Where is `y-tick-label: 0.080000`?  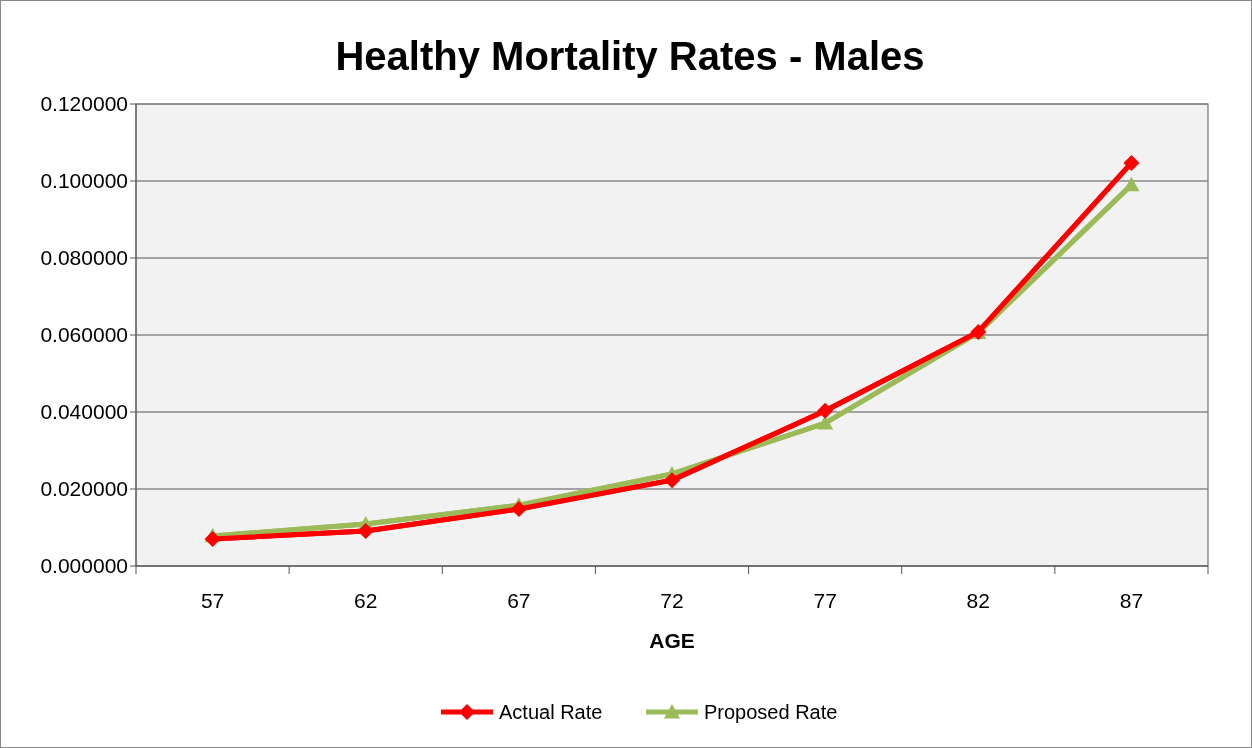 y-tick-label: 0.080000 is located at coordinates (84, 258).